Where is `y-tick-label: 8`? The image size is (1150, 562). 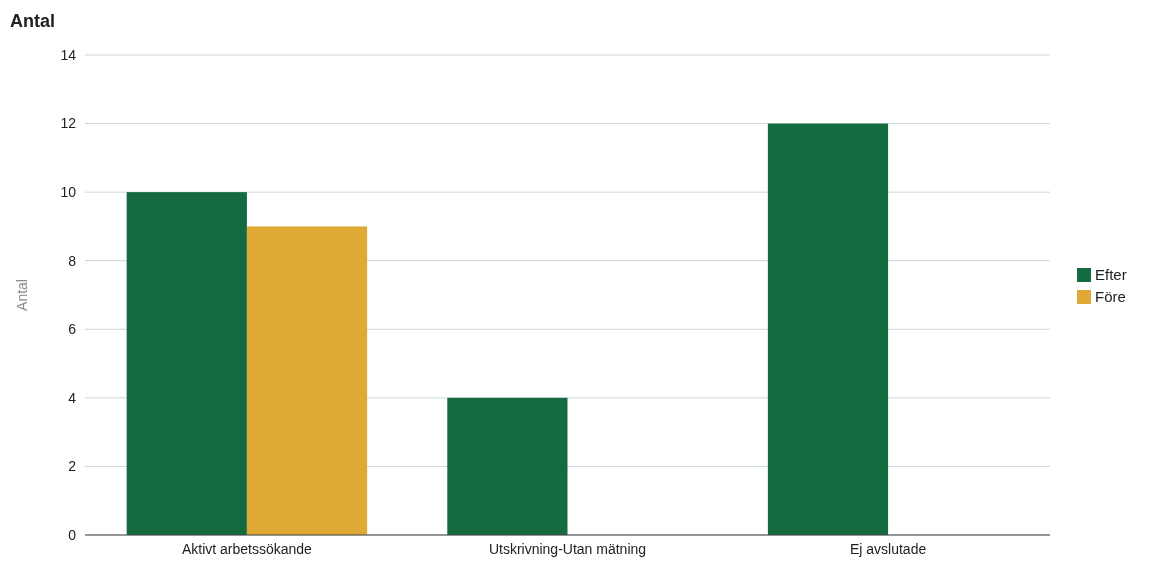
y-tick-label: 8 is located at coordinates (72, 260).